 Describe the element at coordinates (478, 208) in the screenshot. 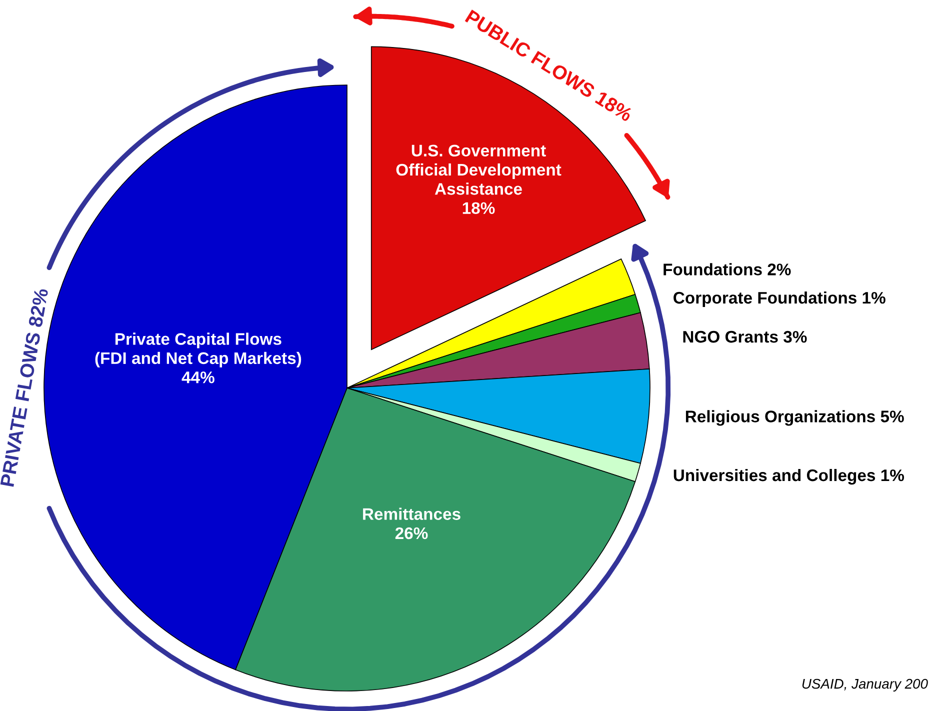

I see `data-label: 18%` at that location.